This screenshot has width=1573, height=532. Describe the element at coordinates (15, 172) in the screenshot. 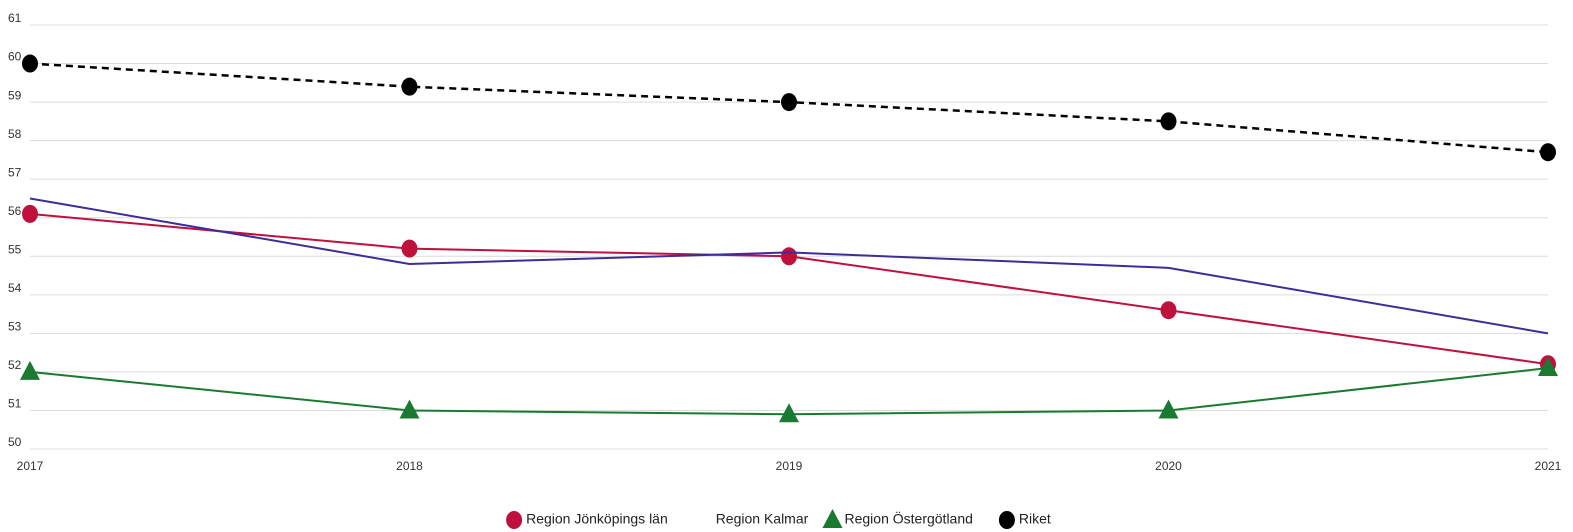

I see `y-tick-label: 57` at that location.